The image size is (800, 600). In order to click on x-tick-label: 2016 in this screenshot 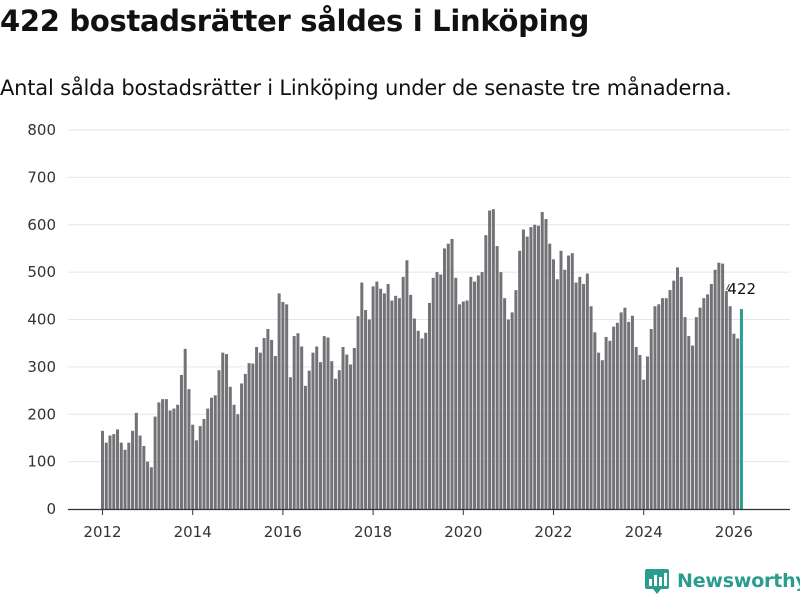, I will do `click(283, 532)`.